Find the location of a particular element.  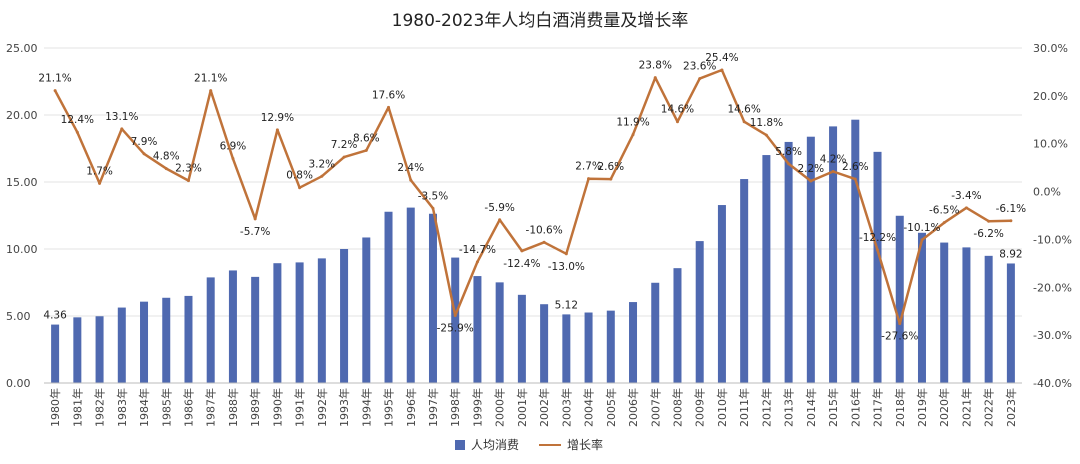

bar-data-label: 8.92 is located at coordinates (1010, 254).